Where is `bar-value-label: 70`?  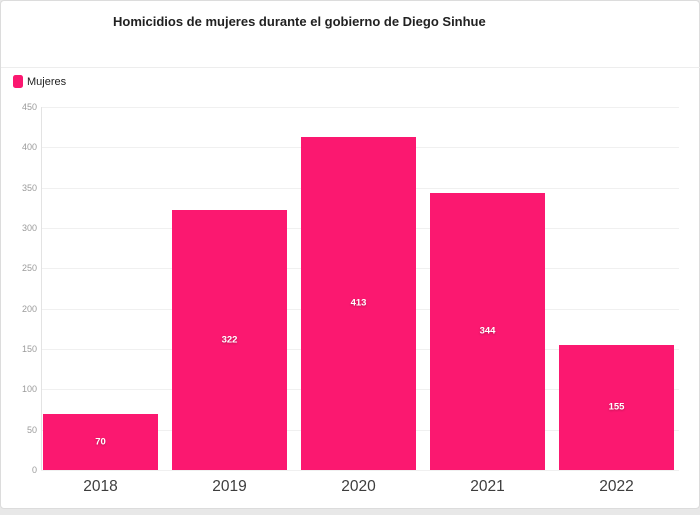
bar-value-label: 70 is located at coordinates (100, 442).